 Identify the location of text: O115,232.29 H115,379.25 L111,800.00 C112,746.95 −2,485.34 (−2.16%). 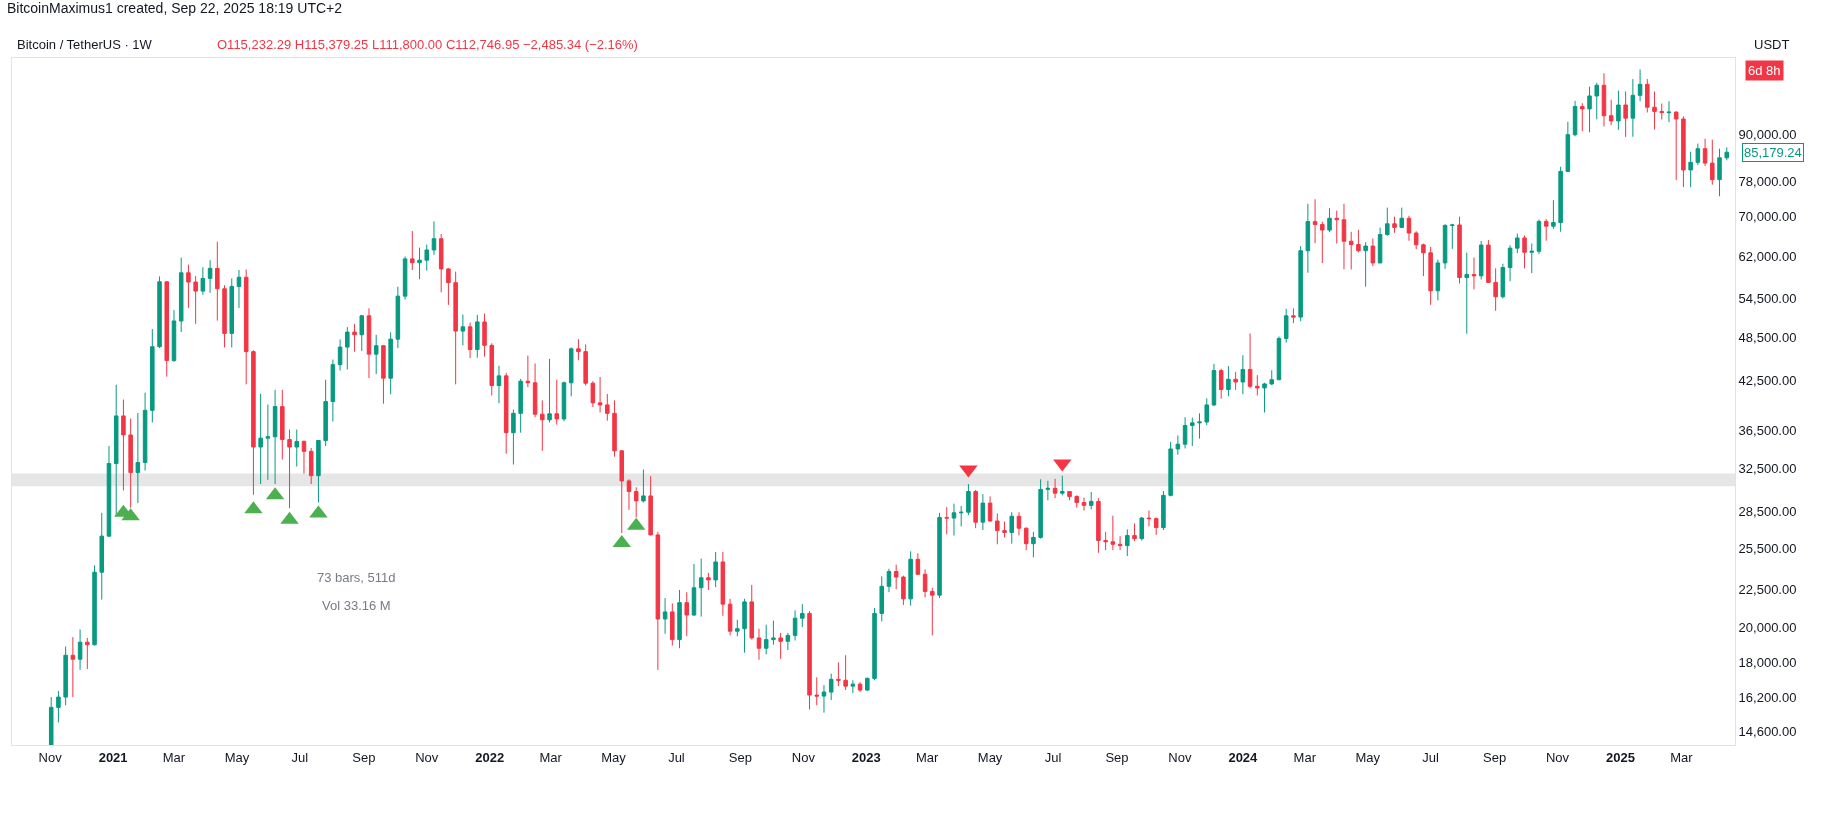
(427, 44).